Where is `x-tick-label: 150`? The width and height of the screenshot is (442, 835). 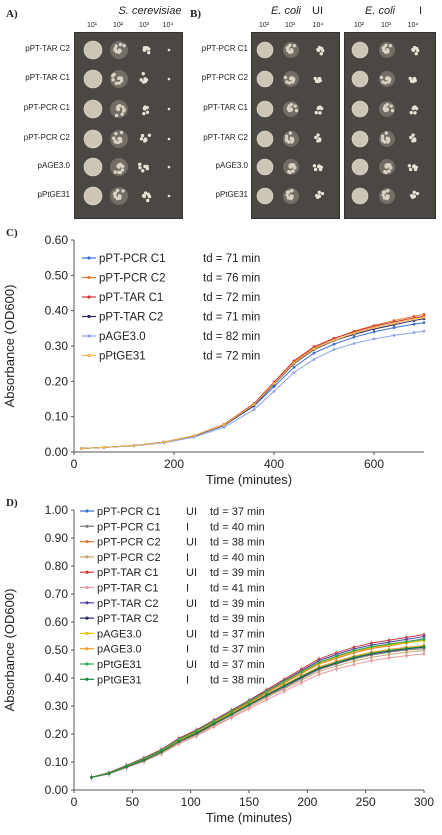 x-tick-label: 150 is located at coordinates (249, 802).